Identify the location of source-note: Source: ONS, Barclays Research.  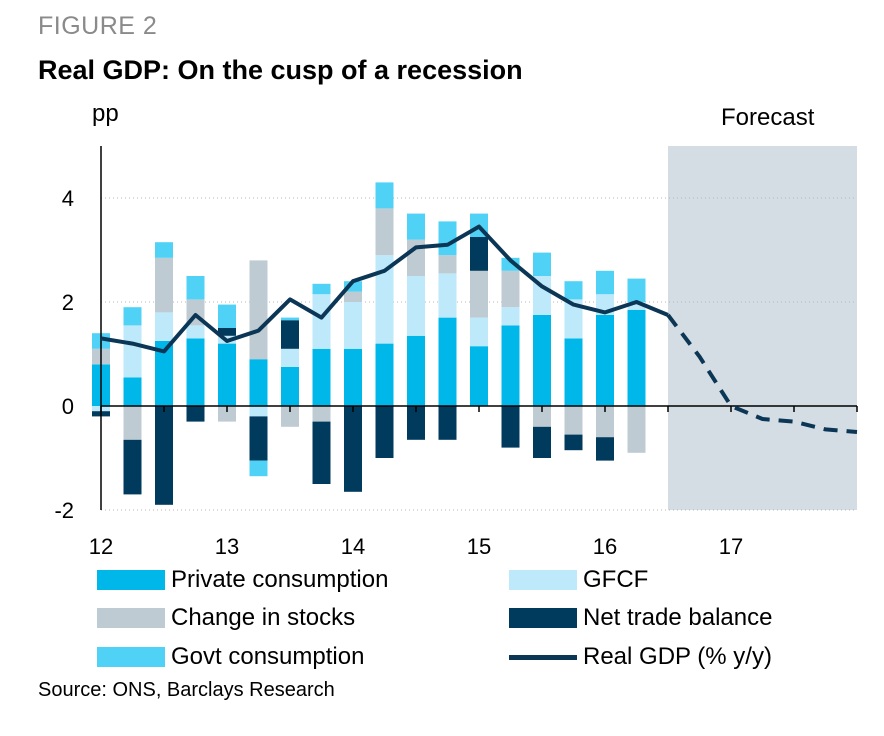
(186, 690).